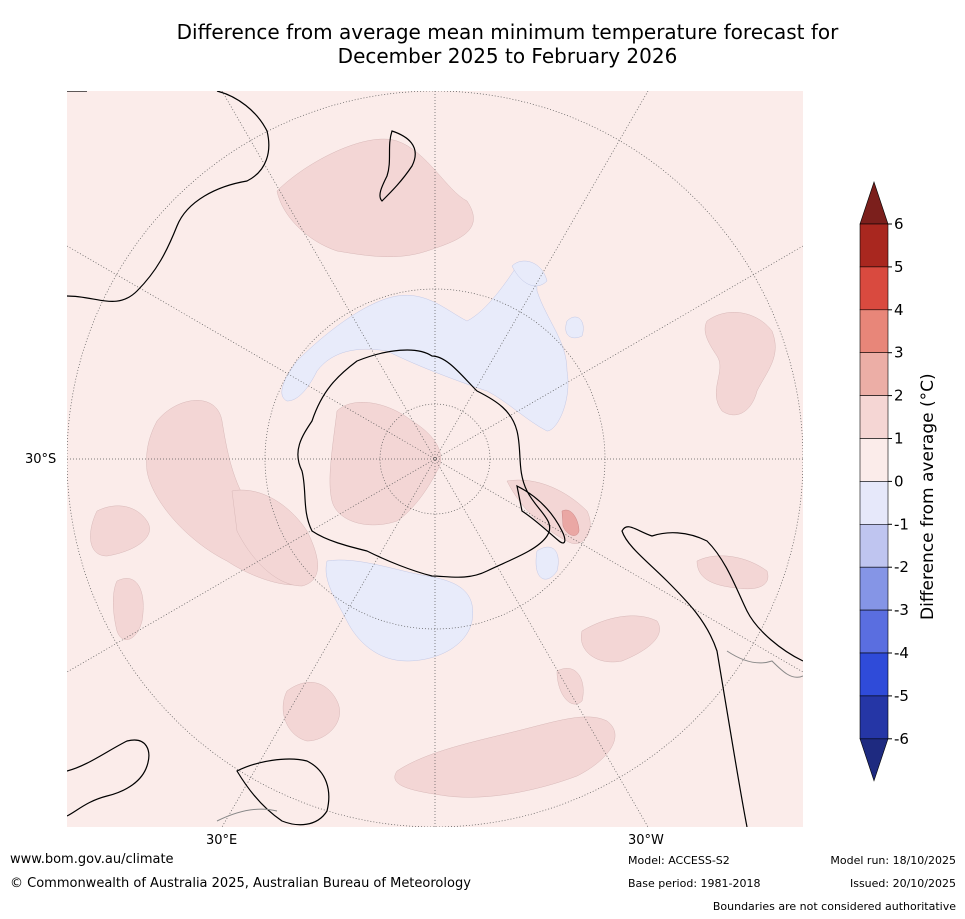 The height and width of the screenshot is (919, 965). I want to click on lat-label-30s: 30°S, so click(41, 459).